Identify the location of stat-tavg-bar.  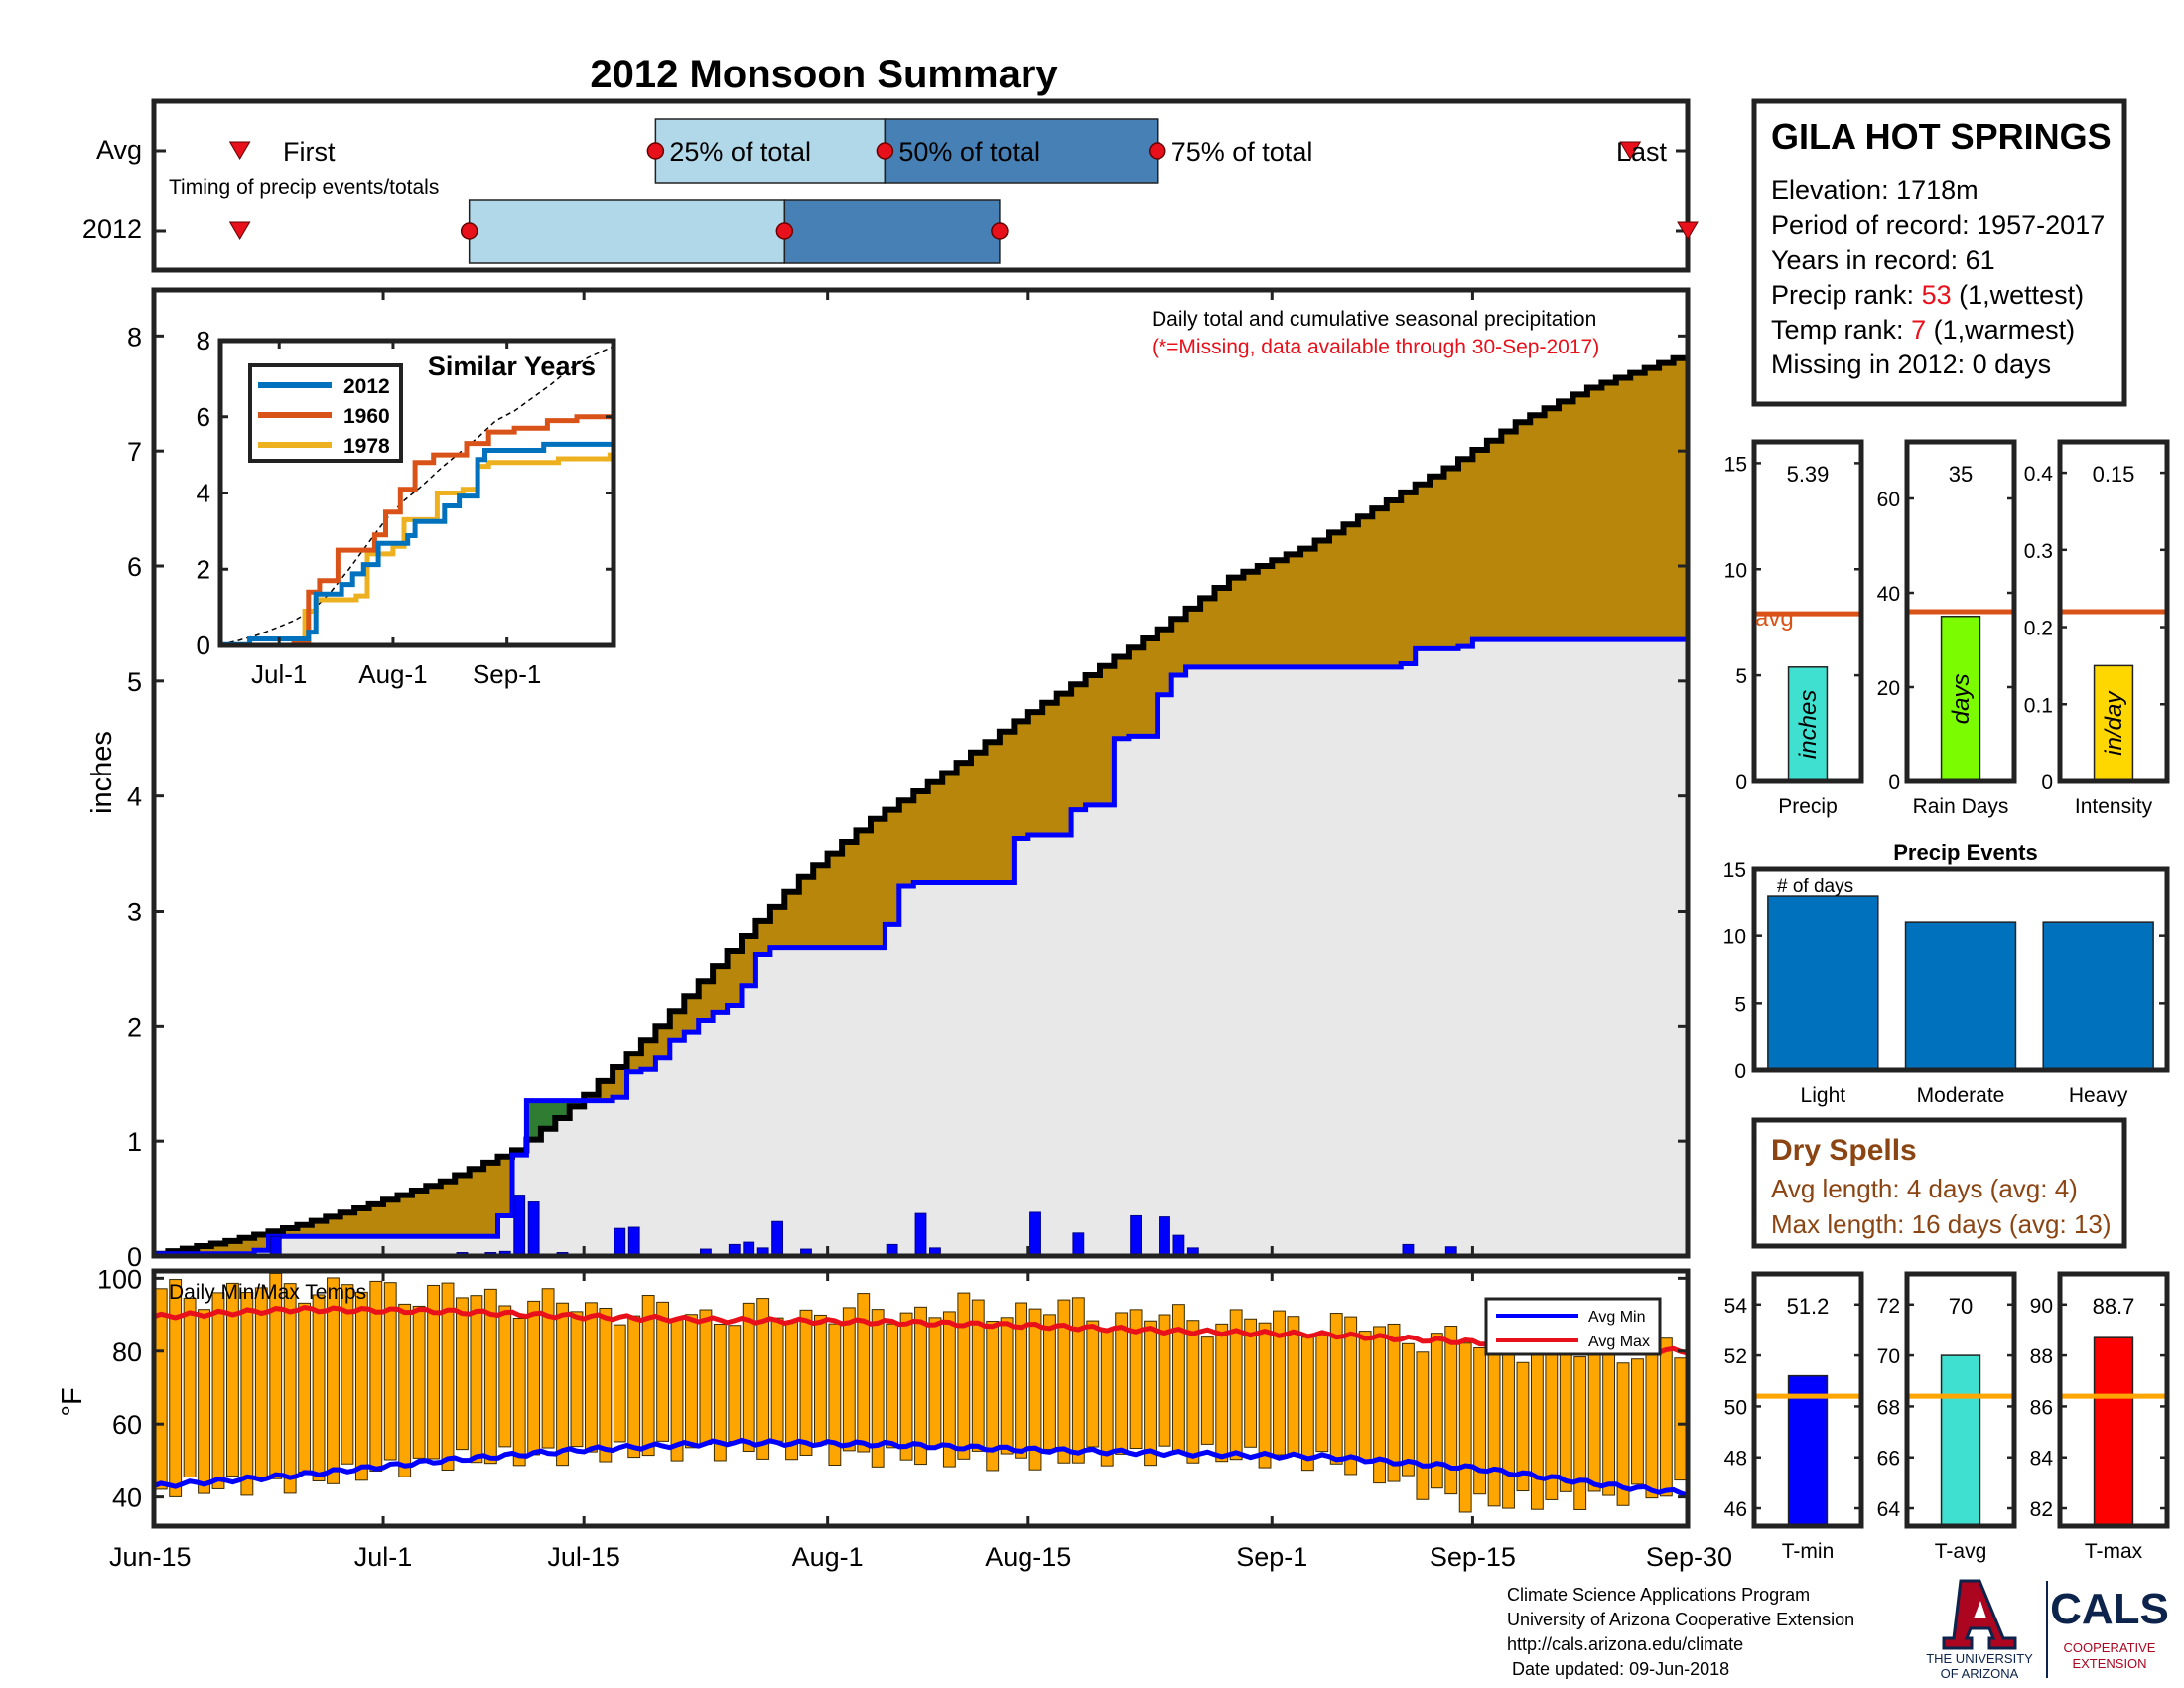
(1960, 1440).